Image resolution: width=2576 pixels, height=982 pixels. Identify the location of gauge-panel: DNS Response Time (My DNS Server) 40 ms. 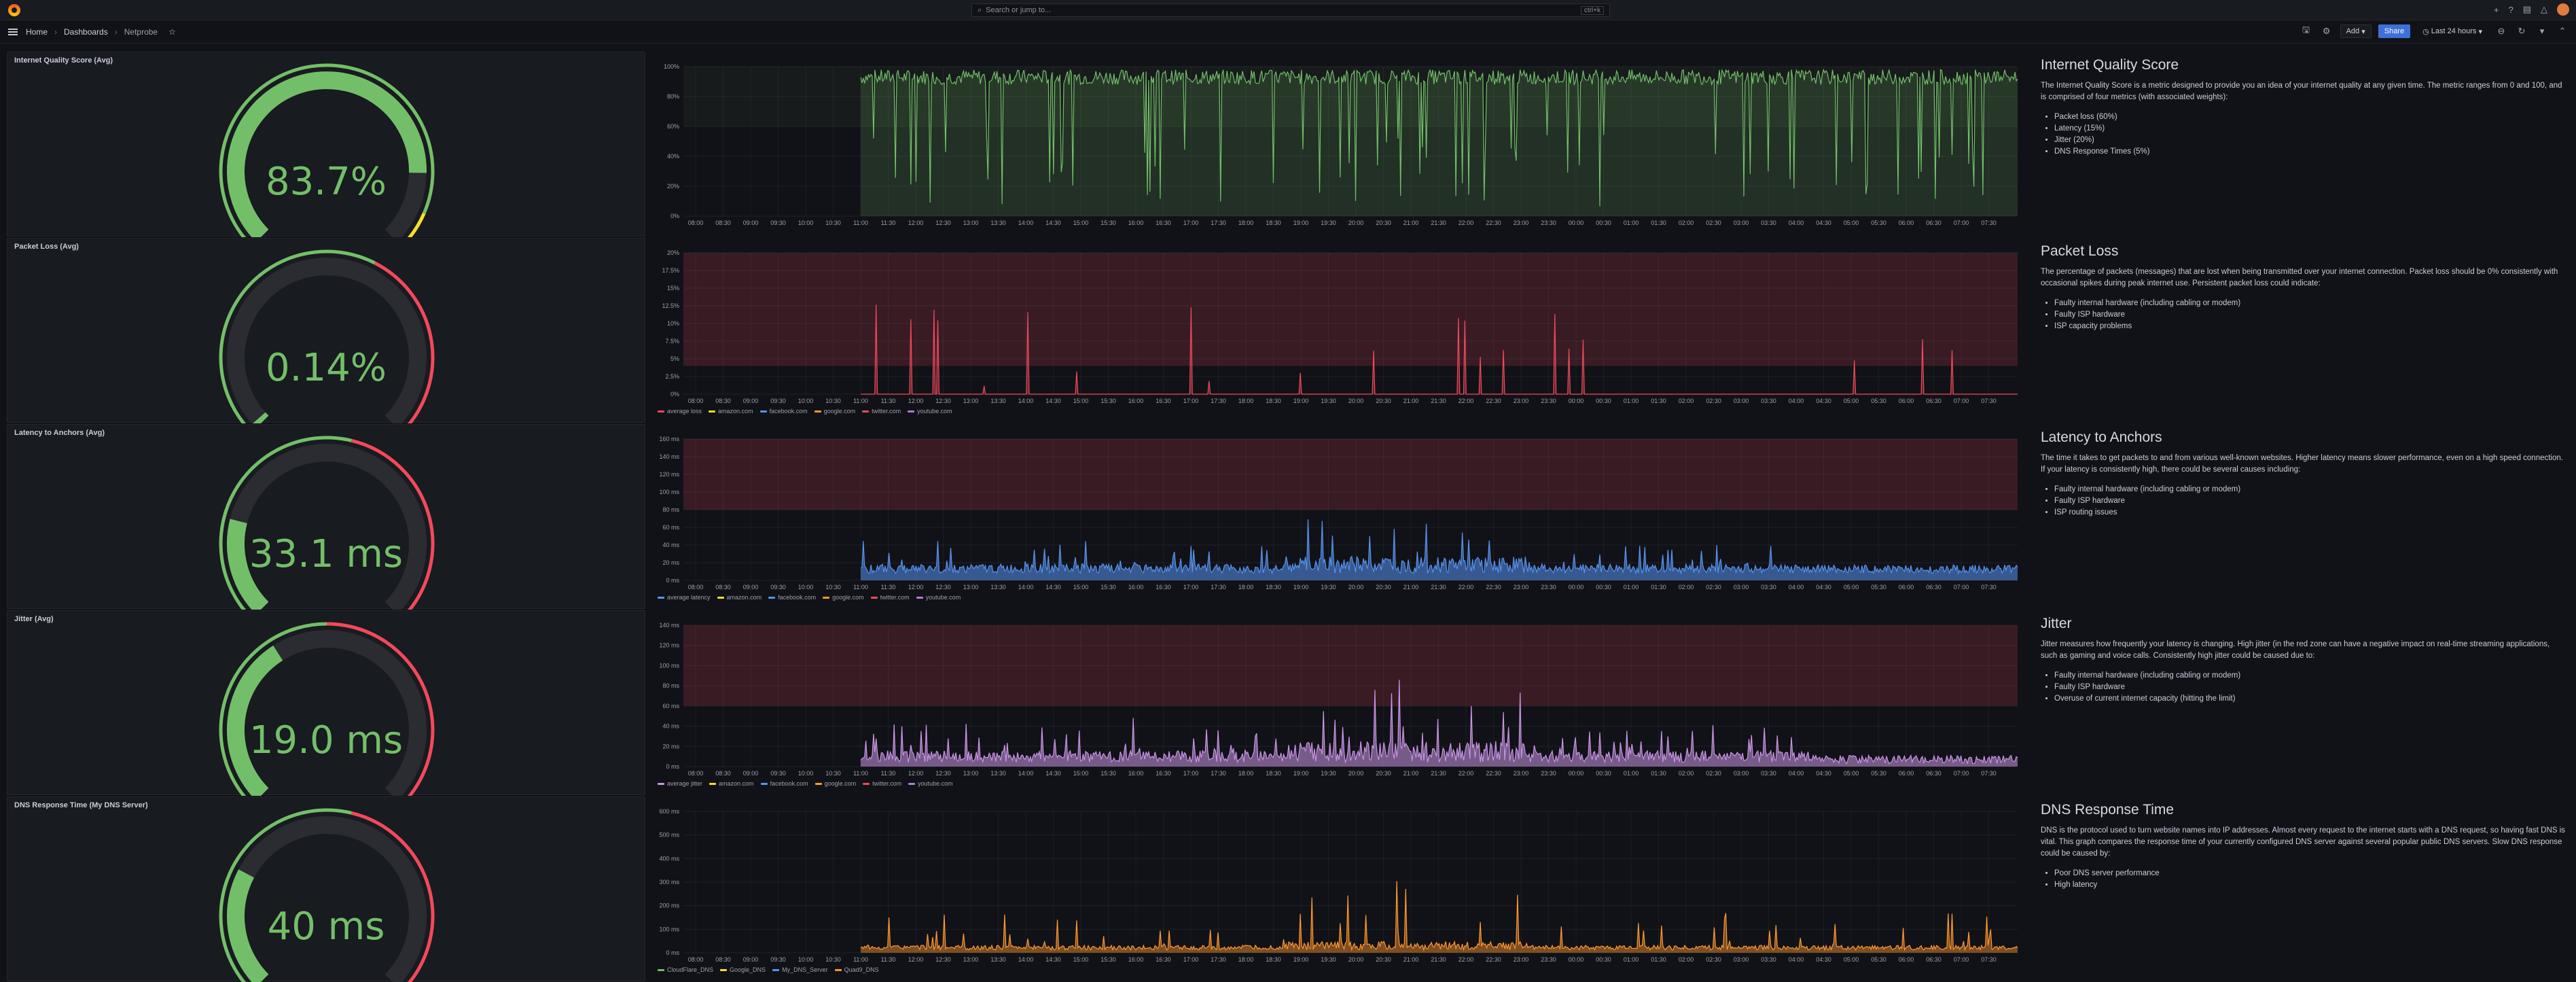
(326, 889).